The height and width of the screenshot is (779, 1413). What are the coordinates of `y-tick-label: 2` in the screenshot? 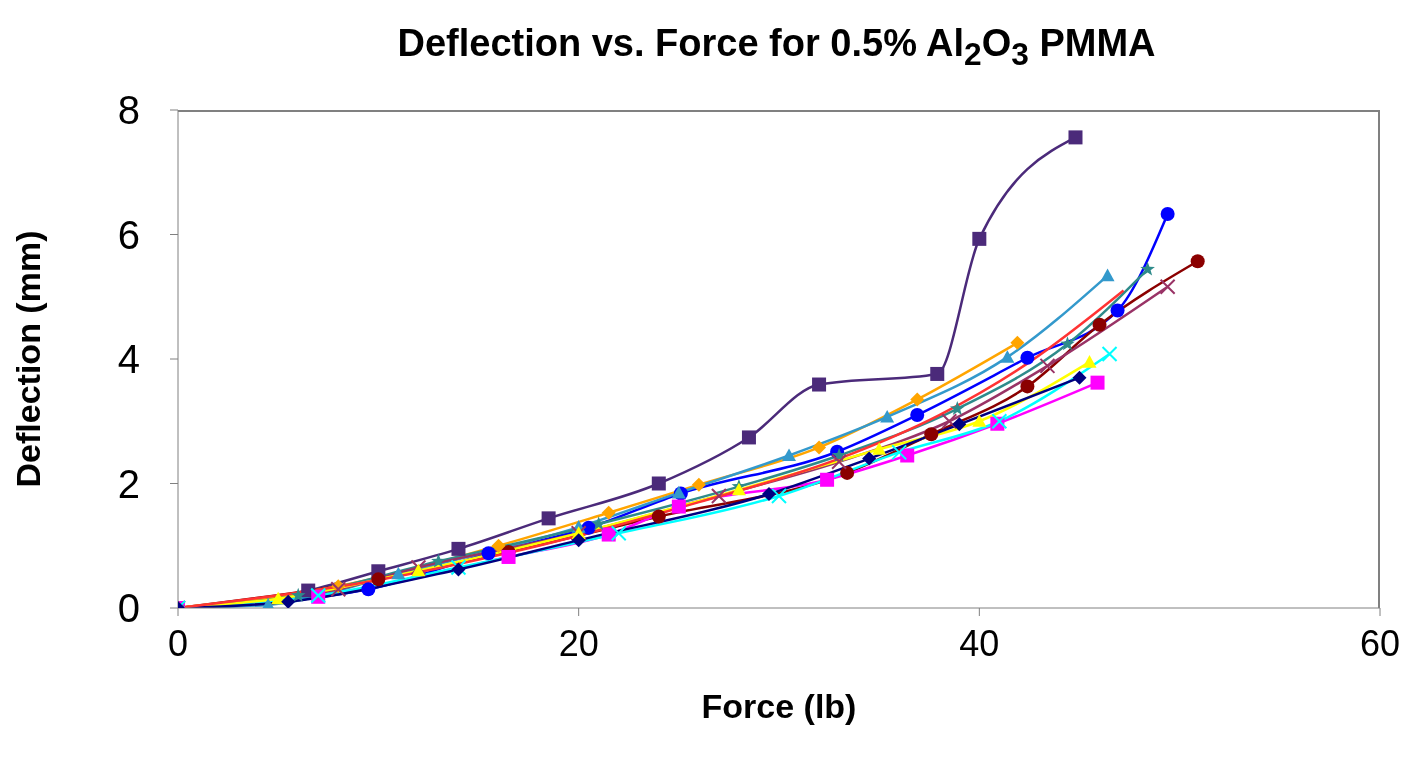 It's located at (128, 483).